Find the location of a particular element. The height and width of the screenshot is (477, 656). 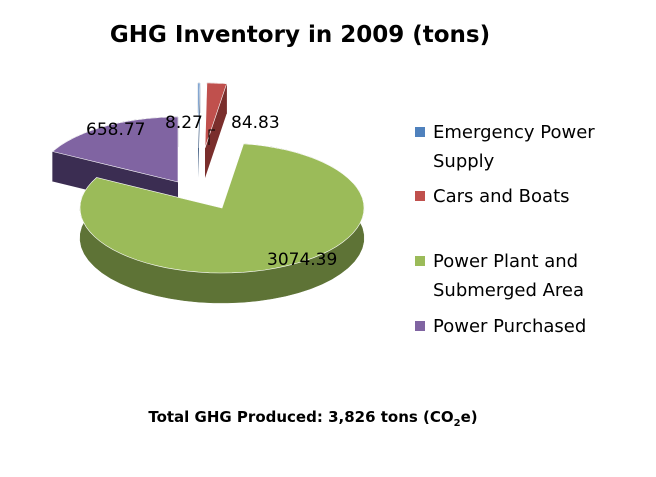

pie-slice-power-plant-and-submerged-area is located at coordinates (222, 208).